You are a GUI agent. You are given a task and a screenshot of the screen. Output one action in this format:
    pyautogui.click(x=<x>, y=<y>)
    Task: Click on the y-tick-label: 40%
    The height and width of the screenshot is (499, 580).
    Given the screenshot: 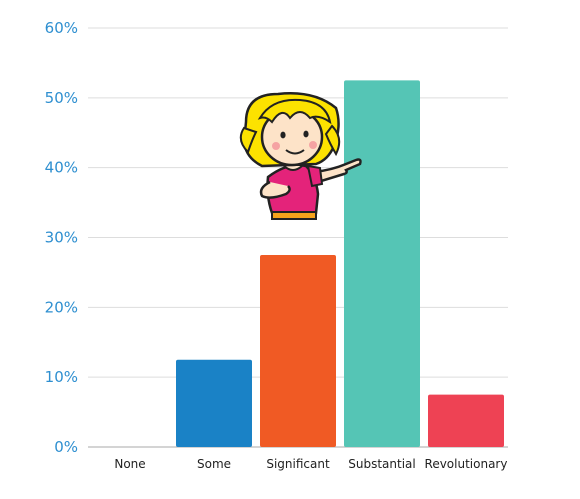 What is the action you would take?
    pyautogui.click(x=61, y=168)
    